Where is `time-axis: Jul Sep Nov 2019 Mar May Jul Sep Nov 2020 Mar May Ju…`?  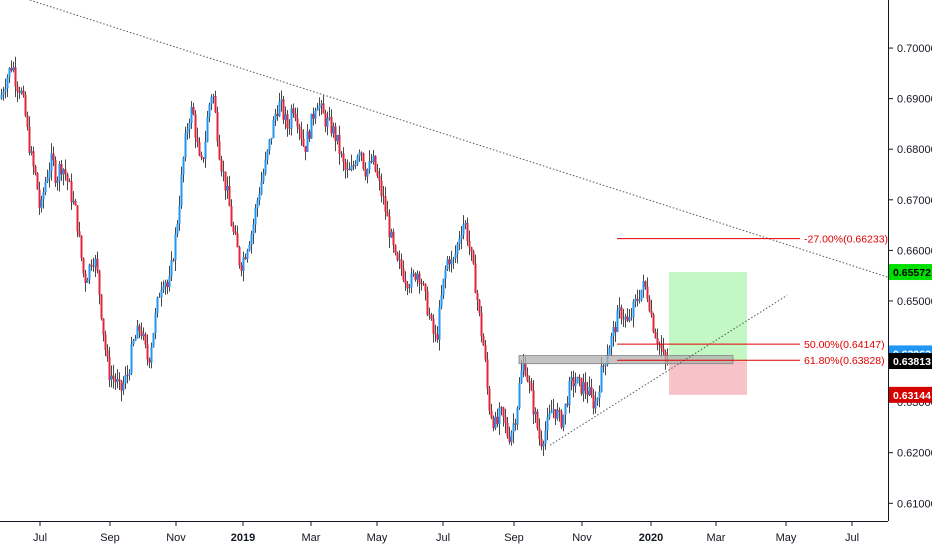 time-axis: Jul Sep Nov 2019 Mar May Jul Sep Nov 2020 Mar May Ju… is located at coordinates (446, 532).